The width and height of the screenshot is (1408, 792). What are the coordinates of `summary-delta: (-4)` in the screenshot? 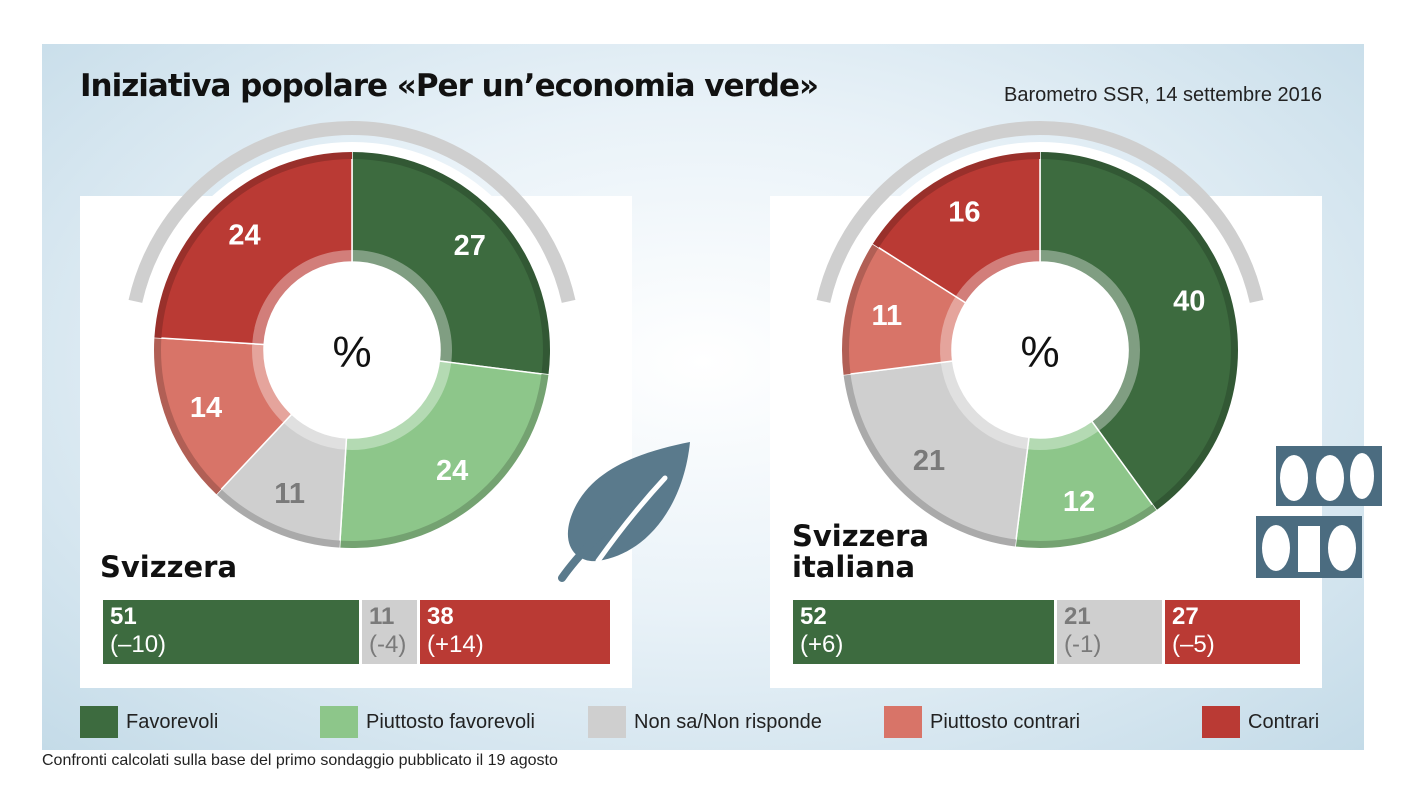 It's located at (388, 644).